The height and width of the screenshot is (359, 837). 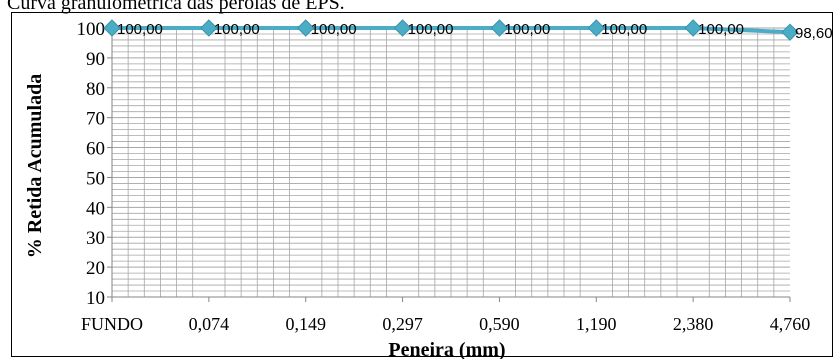 What do you see at coordinates (95, 178) in the screenshot?
I see `y-tick-label: 50` at bounding box center [95, 178].